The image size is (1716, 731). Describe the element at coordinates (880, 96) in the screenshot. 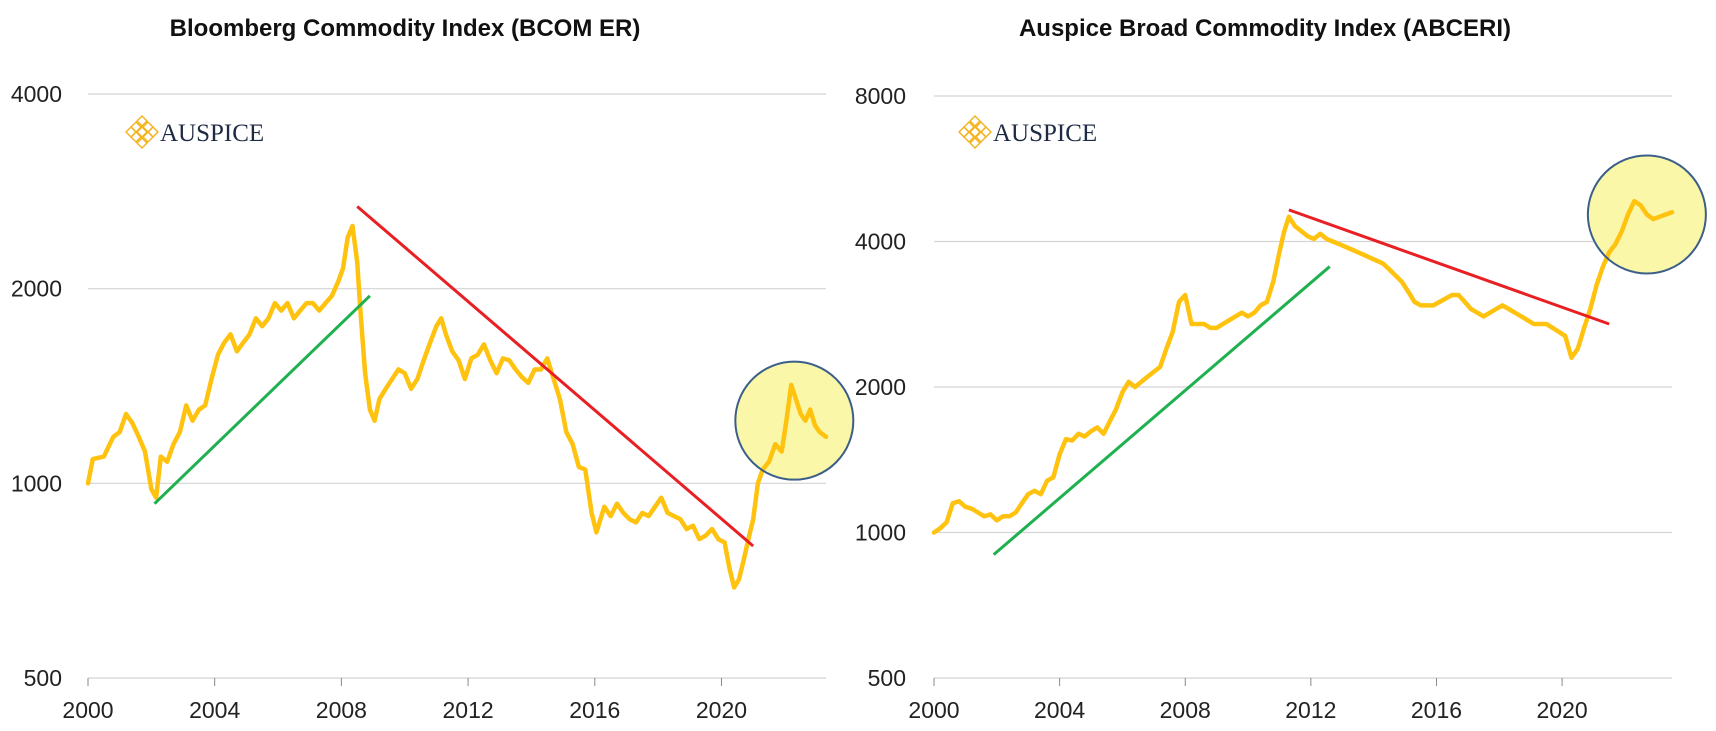

I see `y-tick-label: 8000` at that location.